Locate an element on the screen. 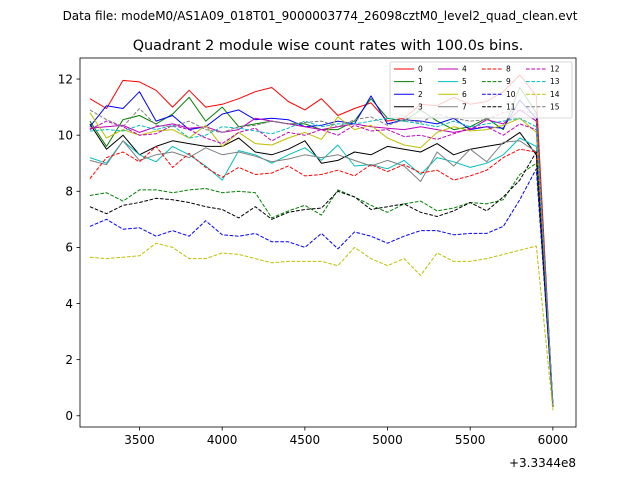  legend-label-13: 13 is located at coordinates (555, 81).